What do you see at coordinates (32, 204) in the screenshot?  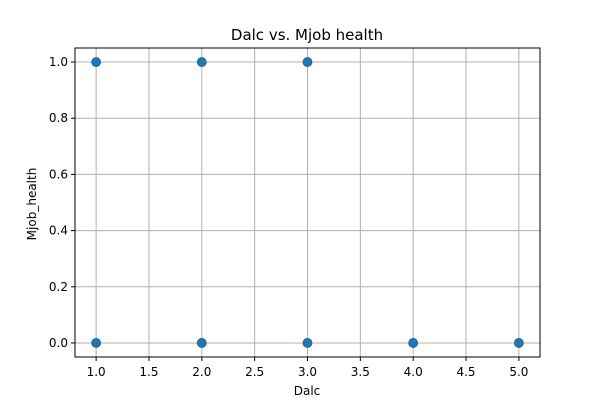 I see `y-axis-label: Mjob_health` at bounding box center [32, 204].